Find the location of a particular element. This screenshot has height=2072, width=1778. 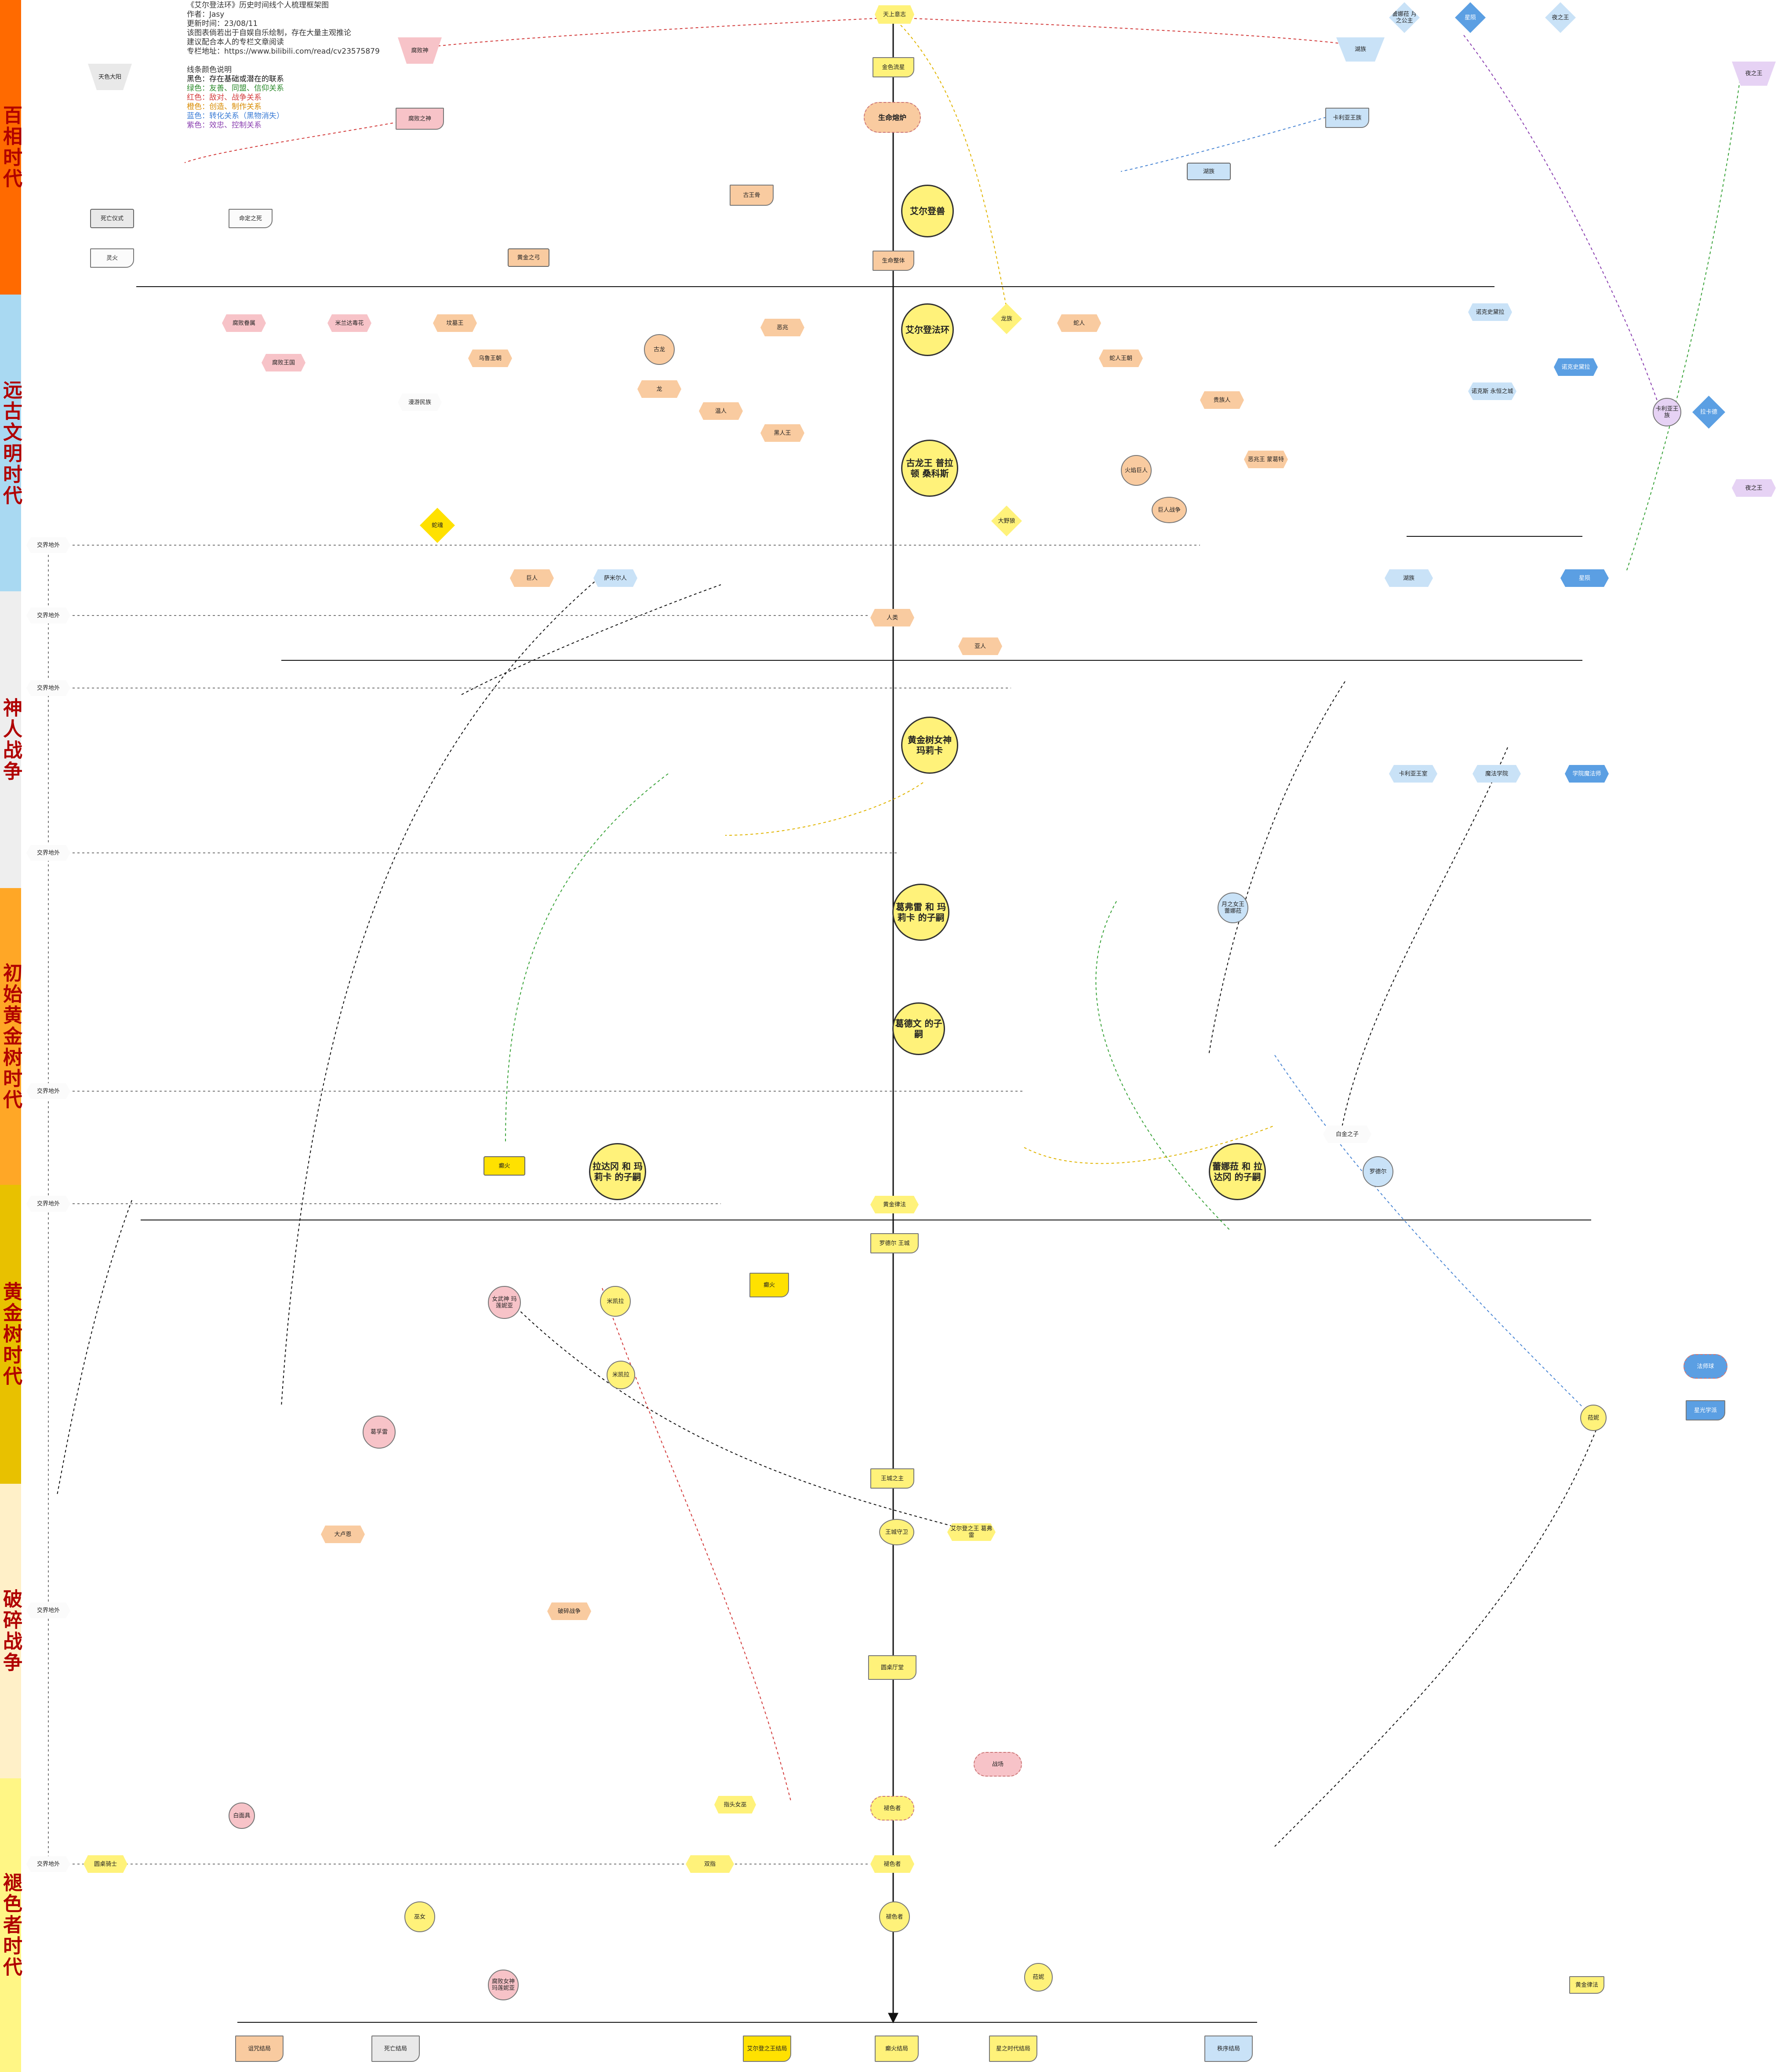

note-line is located at coordinates (284, 61).